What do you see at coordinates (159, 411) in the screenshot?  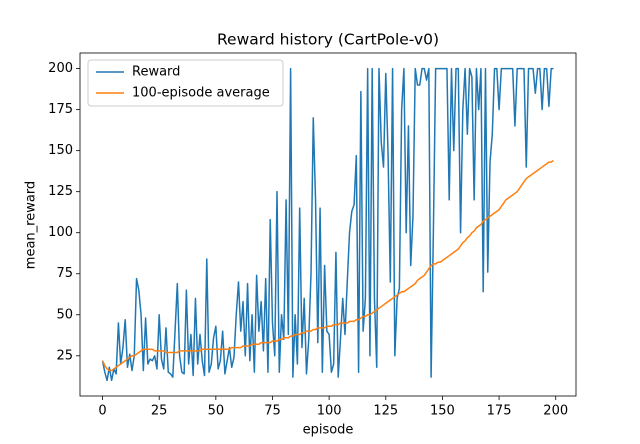 I see `x-tick-label: 25` at bounding box center [159, 411].